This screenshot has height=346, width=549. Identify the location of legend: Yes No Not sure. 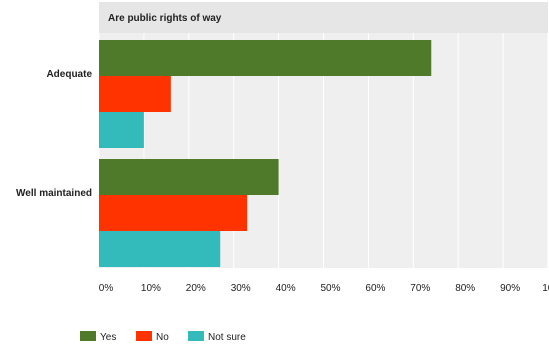
(163, 337).